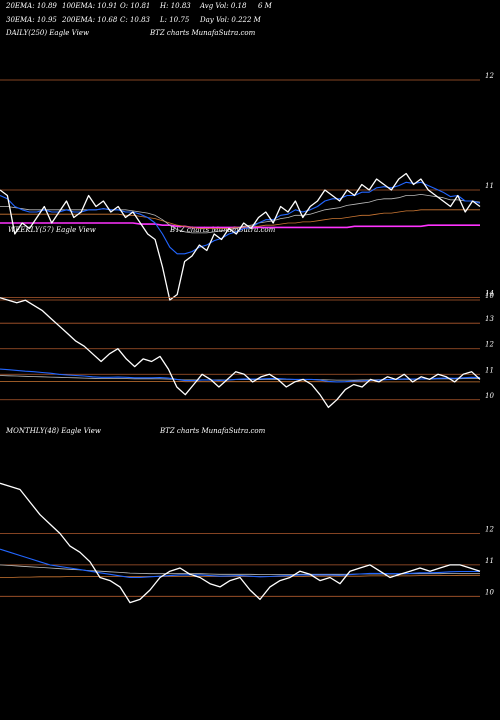 Image resolution: width=500 pixels, height=720 pixels. What do you see at coordinates (223, 230) in the screenshot?
I see `weekly-panel-source: BTZ charts MunafaSutra.com` at bounding box center [223, 230].